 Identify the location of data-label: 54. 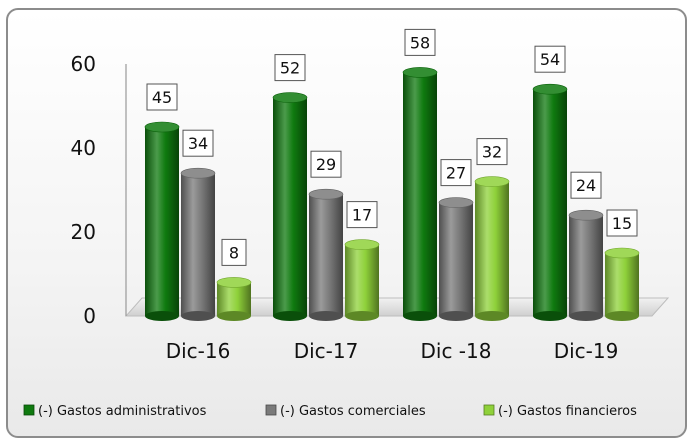
(550, 59).